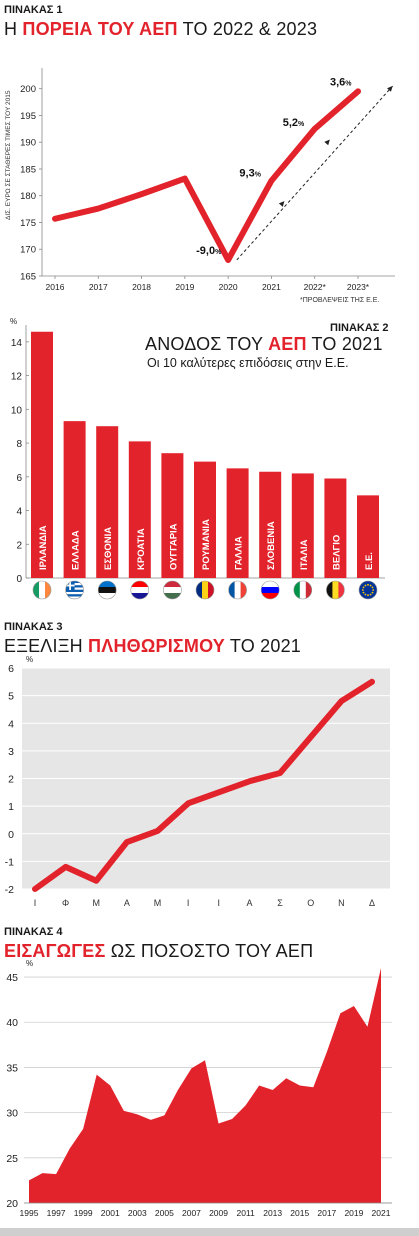 This screenshot has width=419, height=1236. I want to click on title-part: ΩΣ ΠΟΣΟΣΤΟ ΤΟΥ ΑΕΠ, so click(209, 951).